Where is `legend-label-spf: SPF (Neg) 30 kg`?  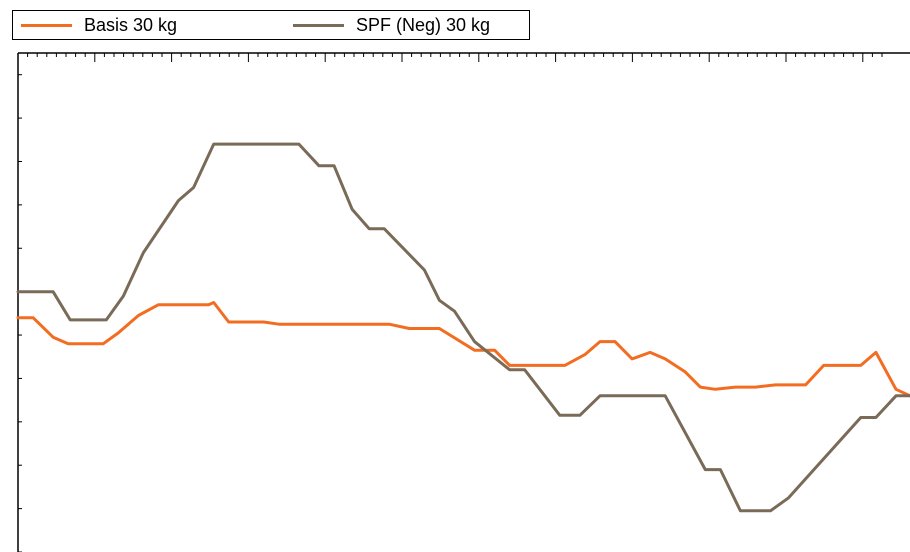
legend-label-spf: SPF (Neg) 30 kg is located at coordinates (423, 25).